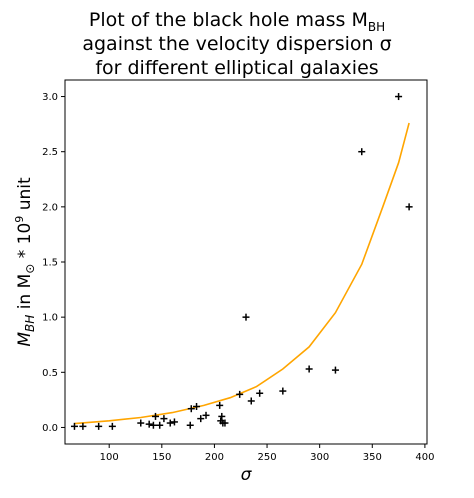 The height and width of the screenshot is (498, 474). What do you see at coordinates (25, 262) in the screenshot?
I see `y-axis-label: MBH in M⊙ * 109 unit` at bounding box center [25, 262].